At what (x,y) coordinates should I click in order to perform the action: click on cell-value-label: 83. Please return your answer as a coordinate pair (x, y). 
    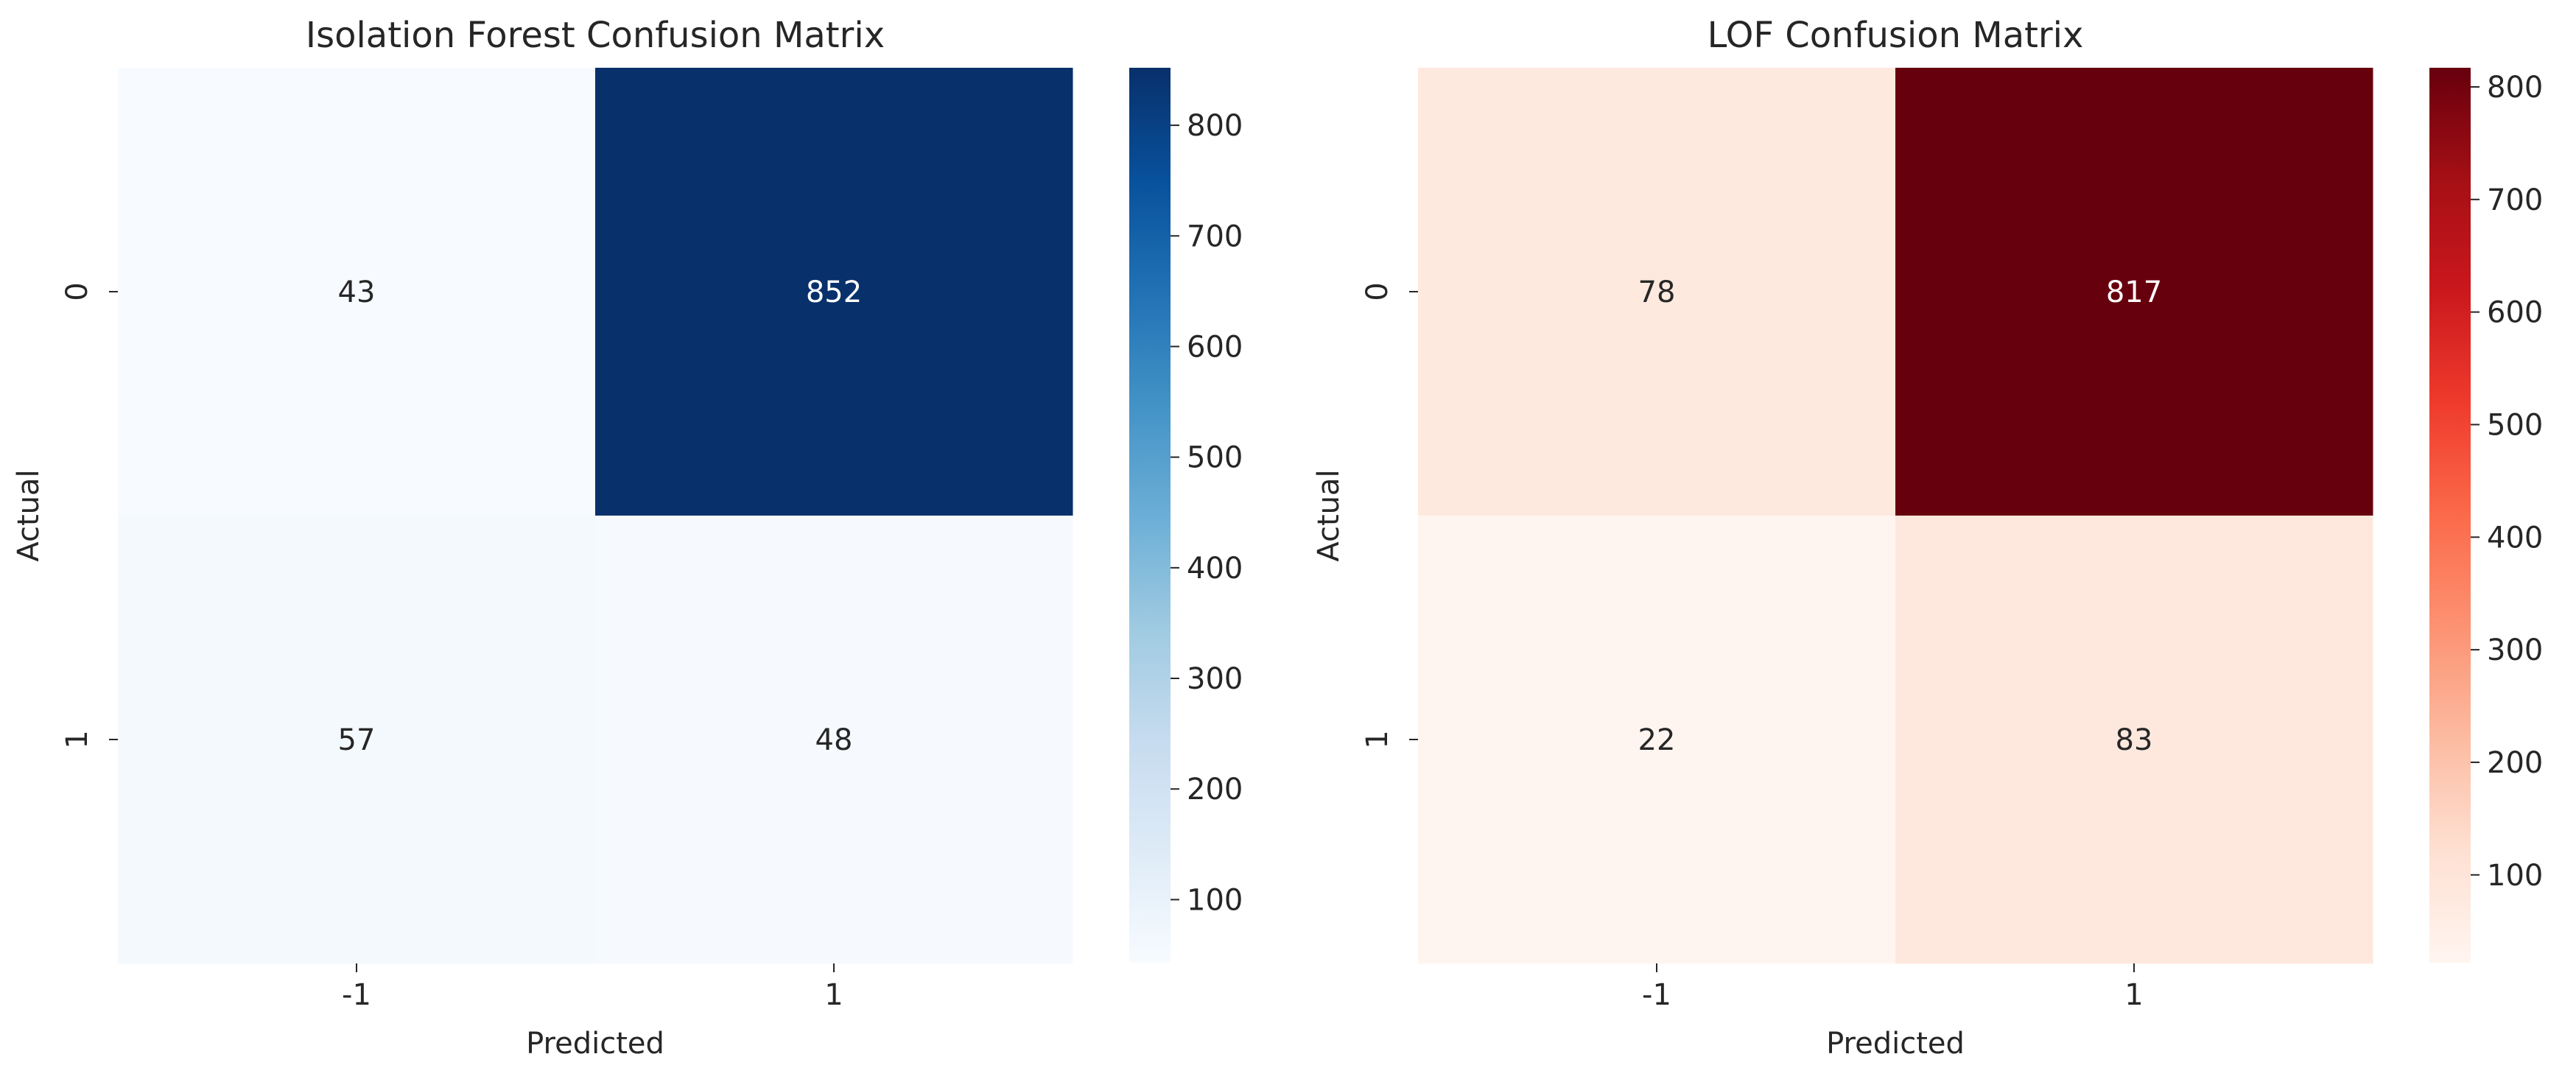
    Looking at the image, I should click on (2134, 740).